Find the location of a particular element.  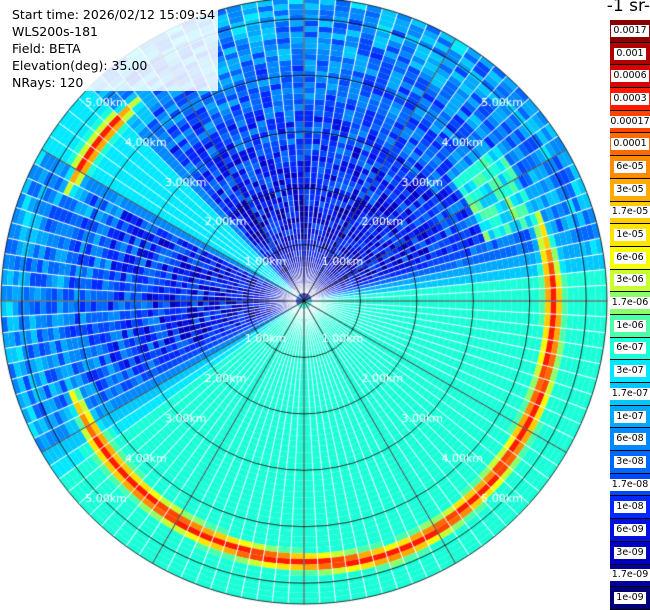

colorbar-cell: 3e-07 is located at coordinates (630, 371).